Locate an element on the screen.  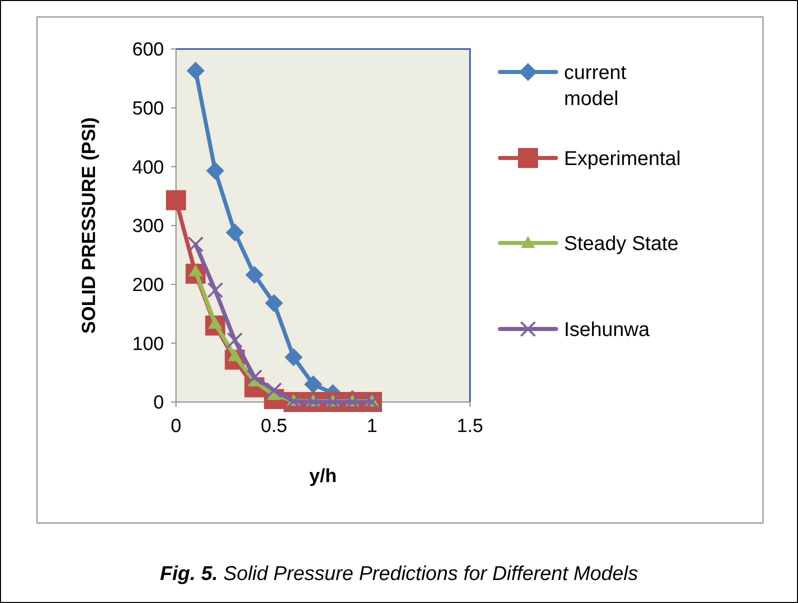
legend-label: Isehunwa is located at coordinates (607, 330).